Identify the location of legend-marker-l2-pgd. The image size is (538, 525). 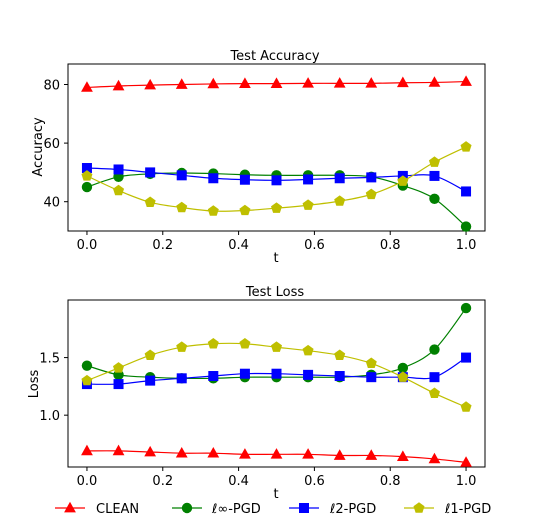
(304, 508).